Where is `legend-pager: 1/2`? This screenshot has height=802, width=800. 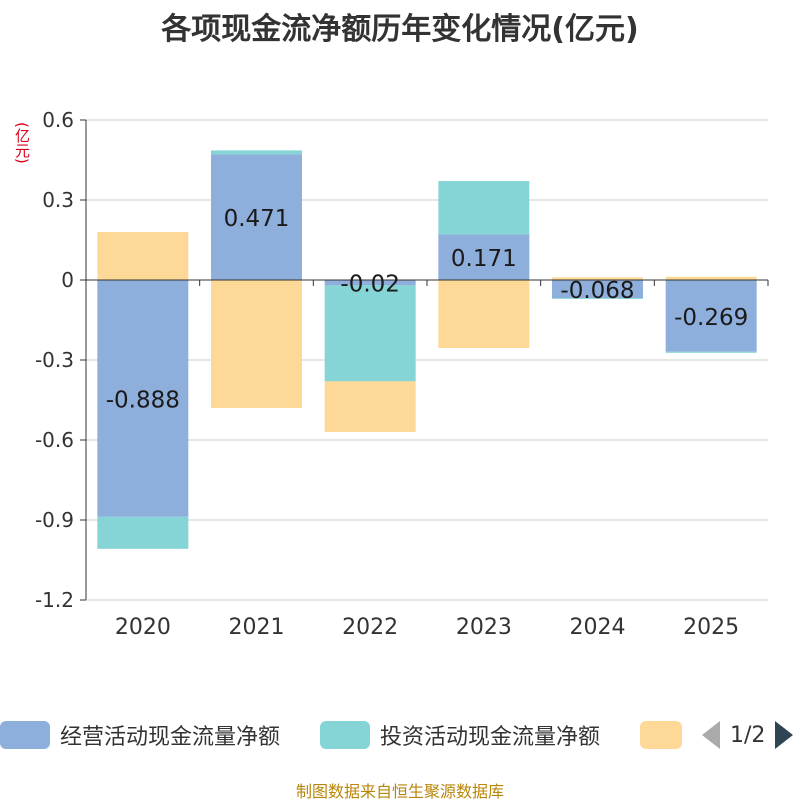
legend-pager: 1/2 is located at coordinates (748, 735).